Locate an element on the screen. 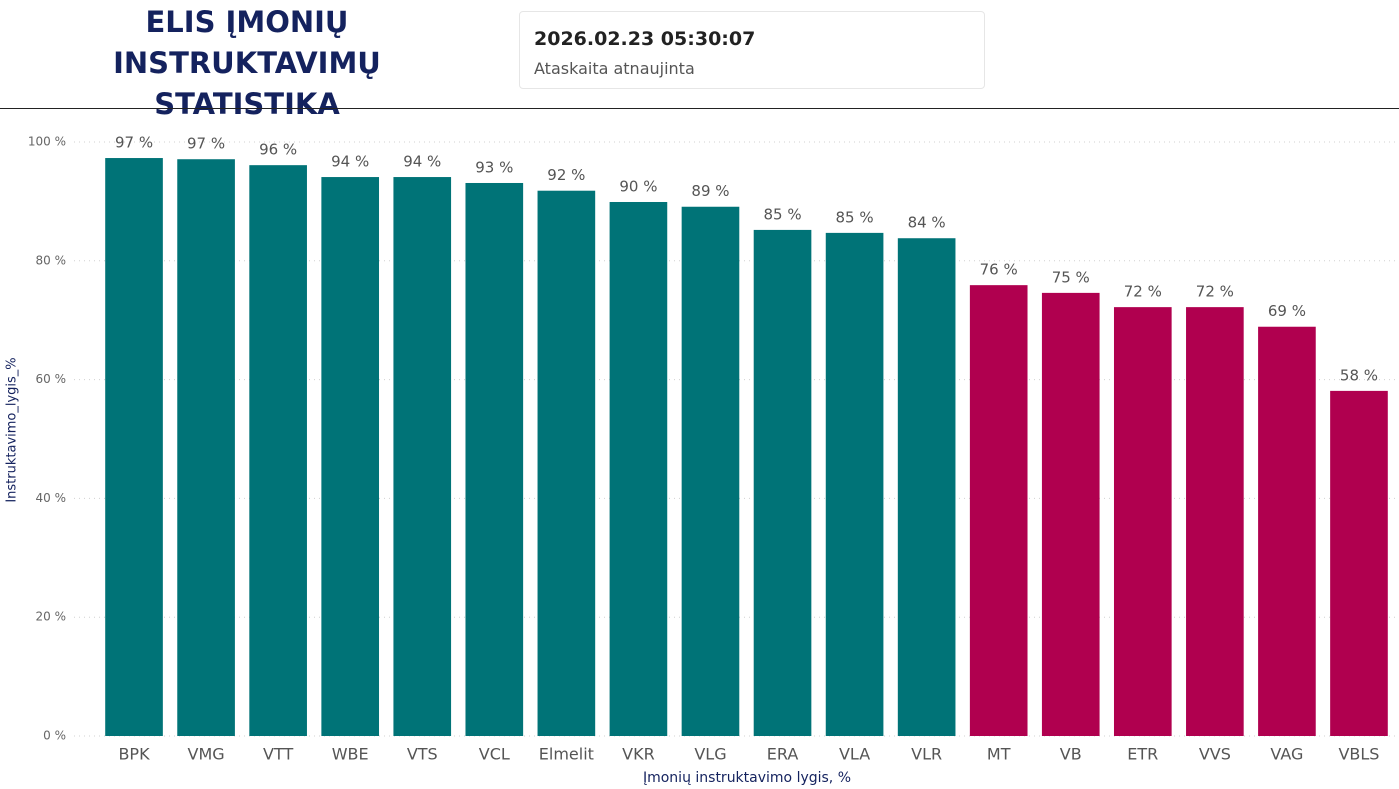 This screenshot has width=1399, height=789. data-label: 90 % is located at coordinates (638, 186).